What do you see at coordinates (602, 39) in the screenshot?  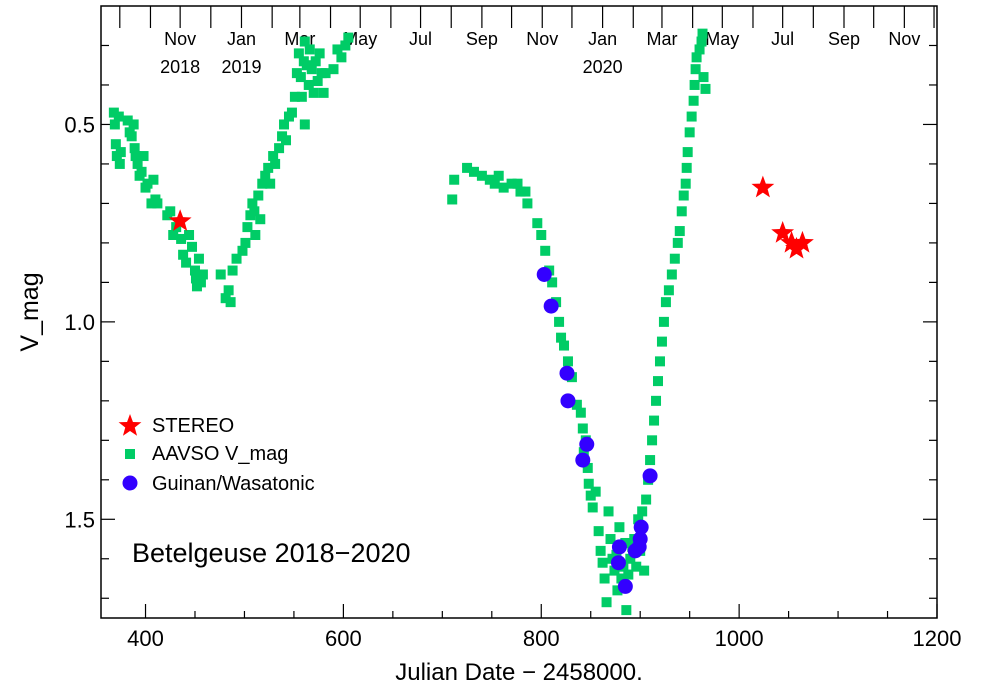 I see `top-month-label: Jan` at bounding box center [602, 39].